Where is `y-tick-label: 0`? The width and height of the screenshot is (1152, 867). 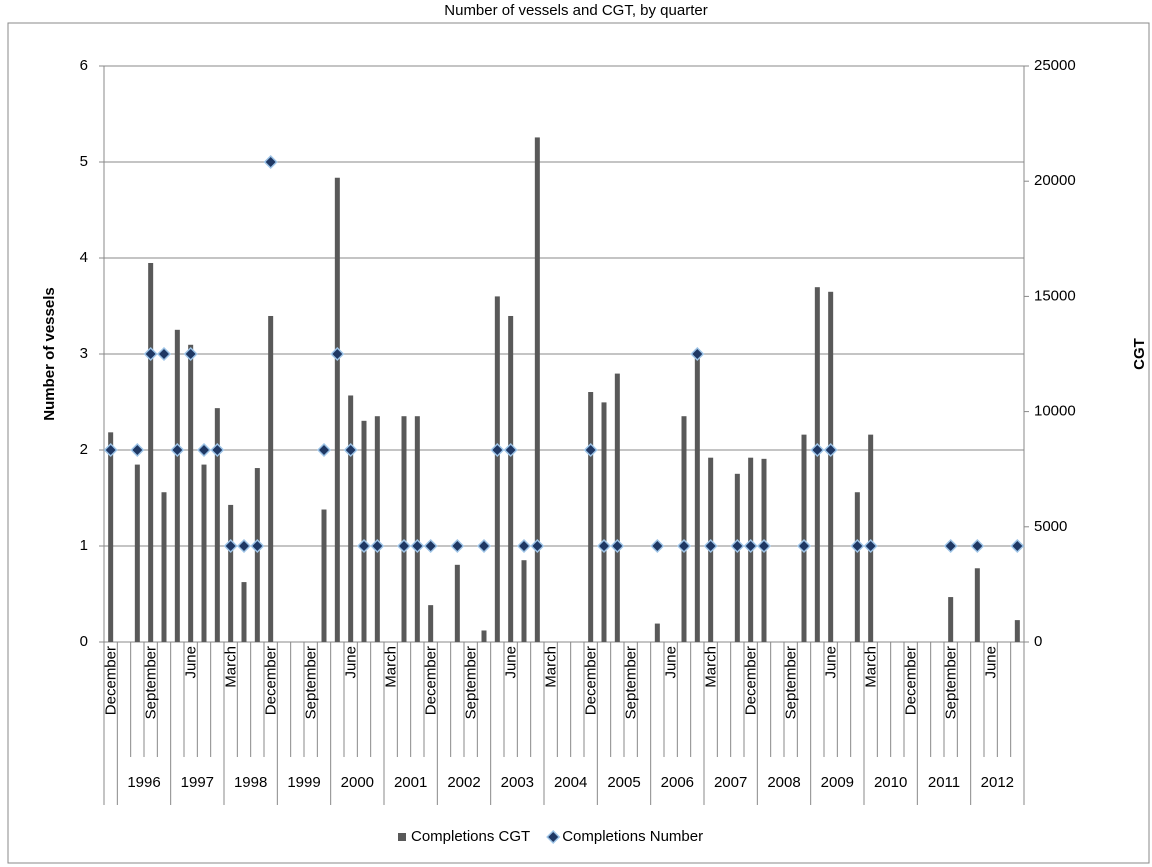
y-tick-label: 0 is located at coordinates (84, 641).